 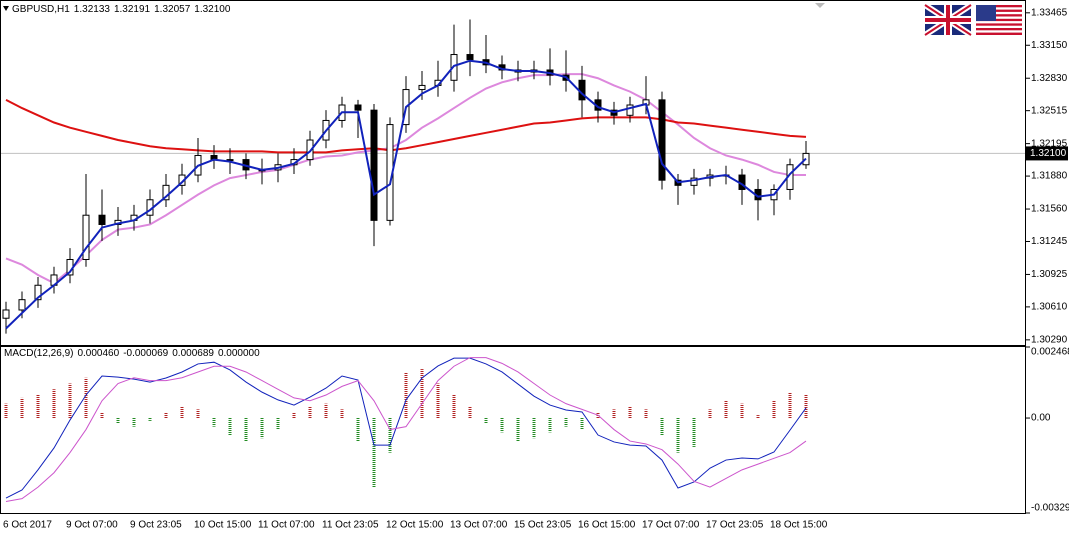 I want to click on indicator-line, so click(x=406, y=126).